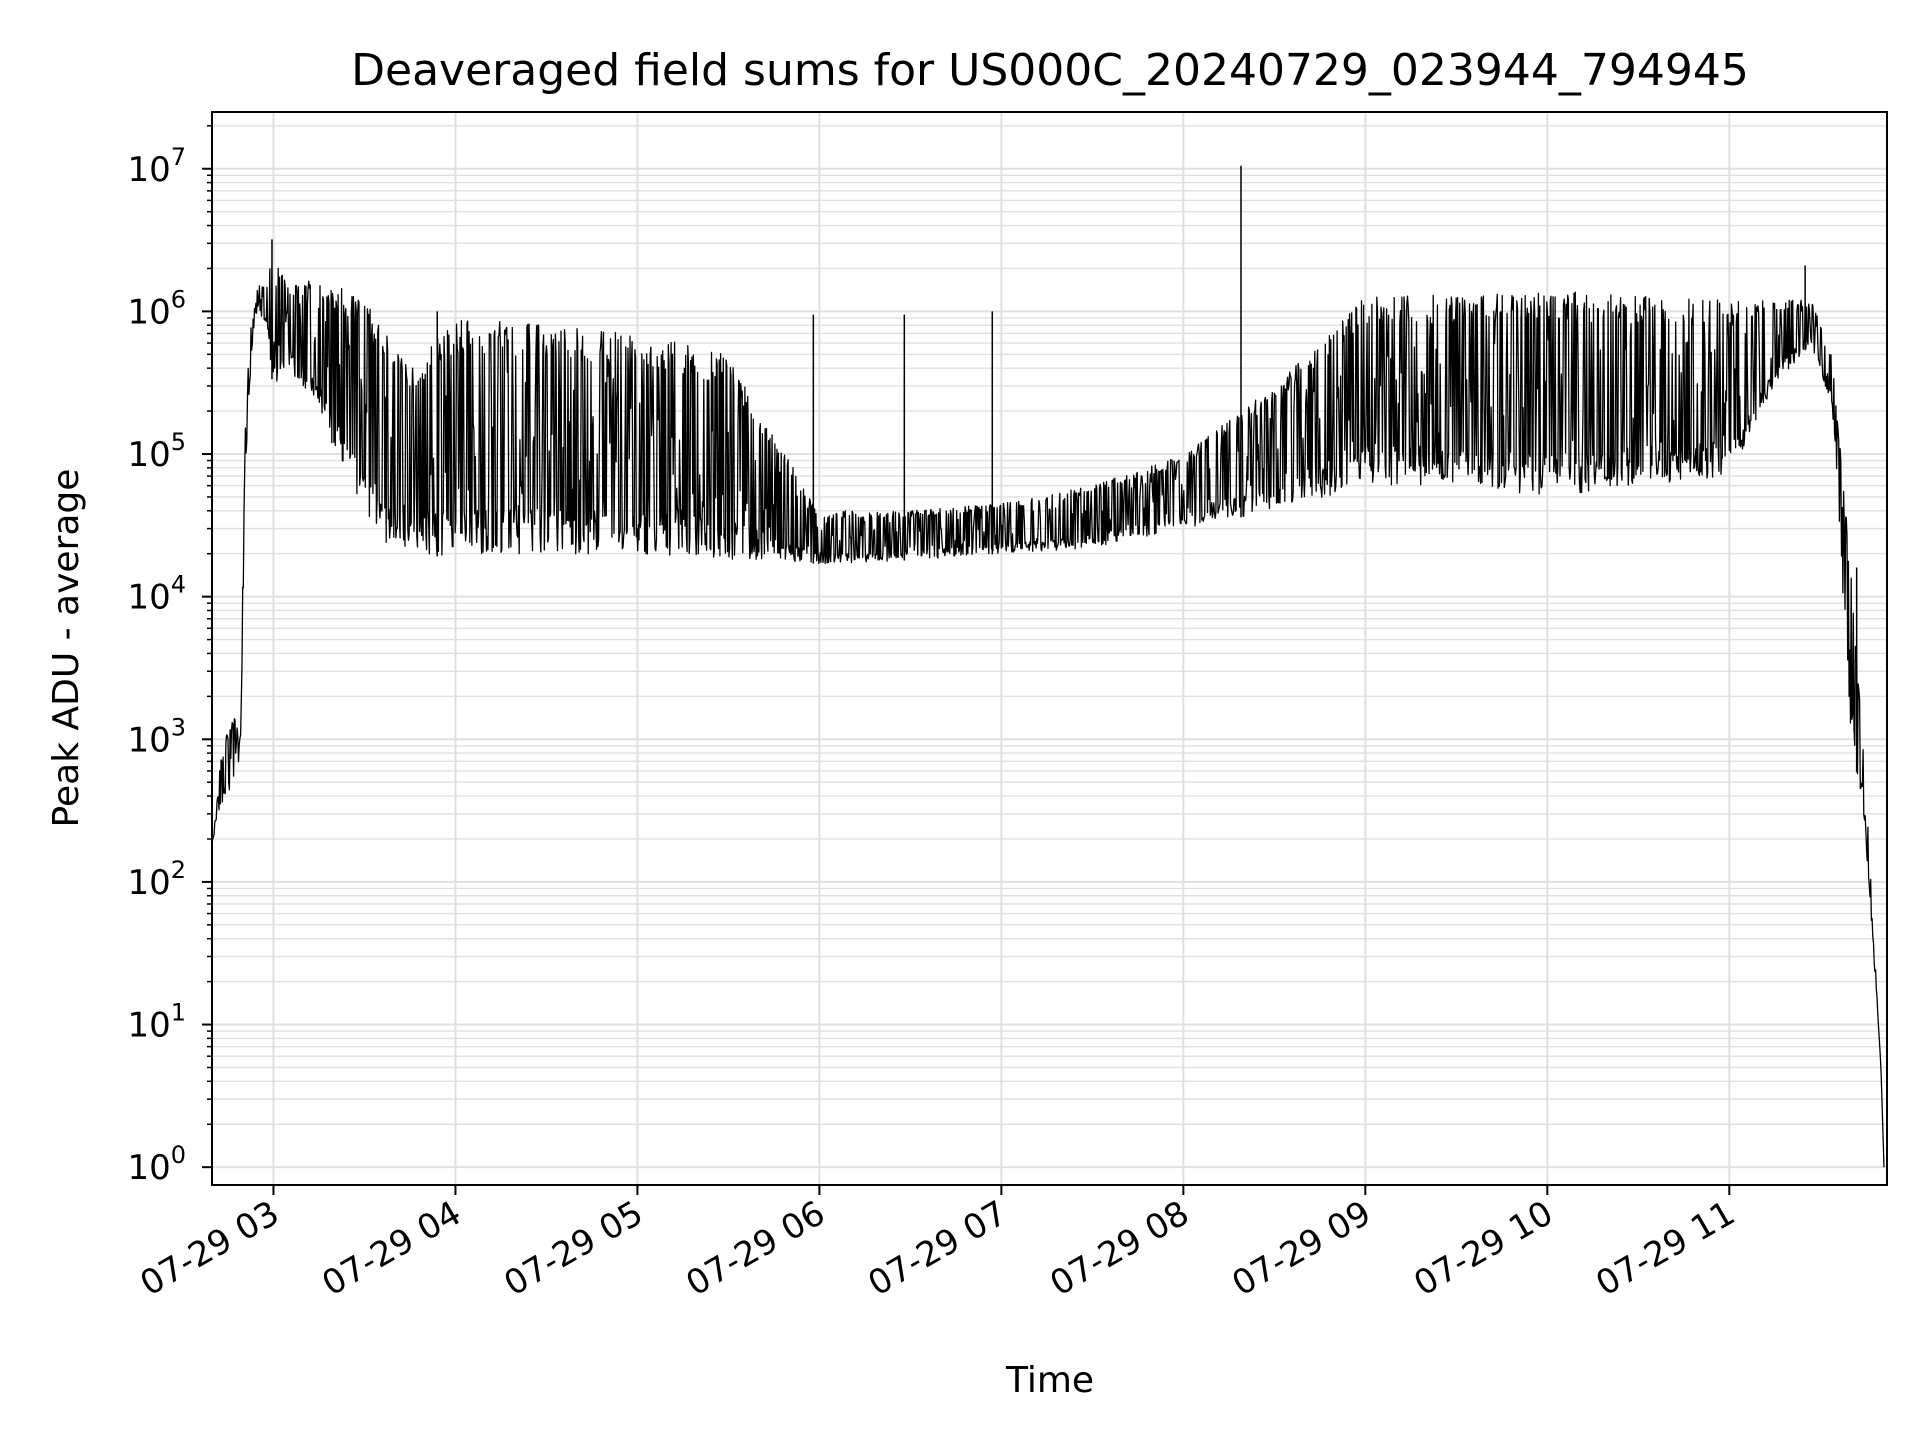  Describe the element at coordinates (156, 308) in the screenshot. I see `y-tick-label: 10⁶` at that location.